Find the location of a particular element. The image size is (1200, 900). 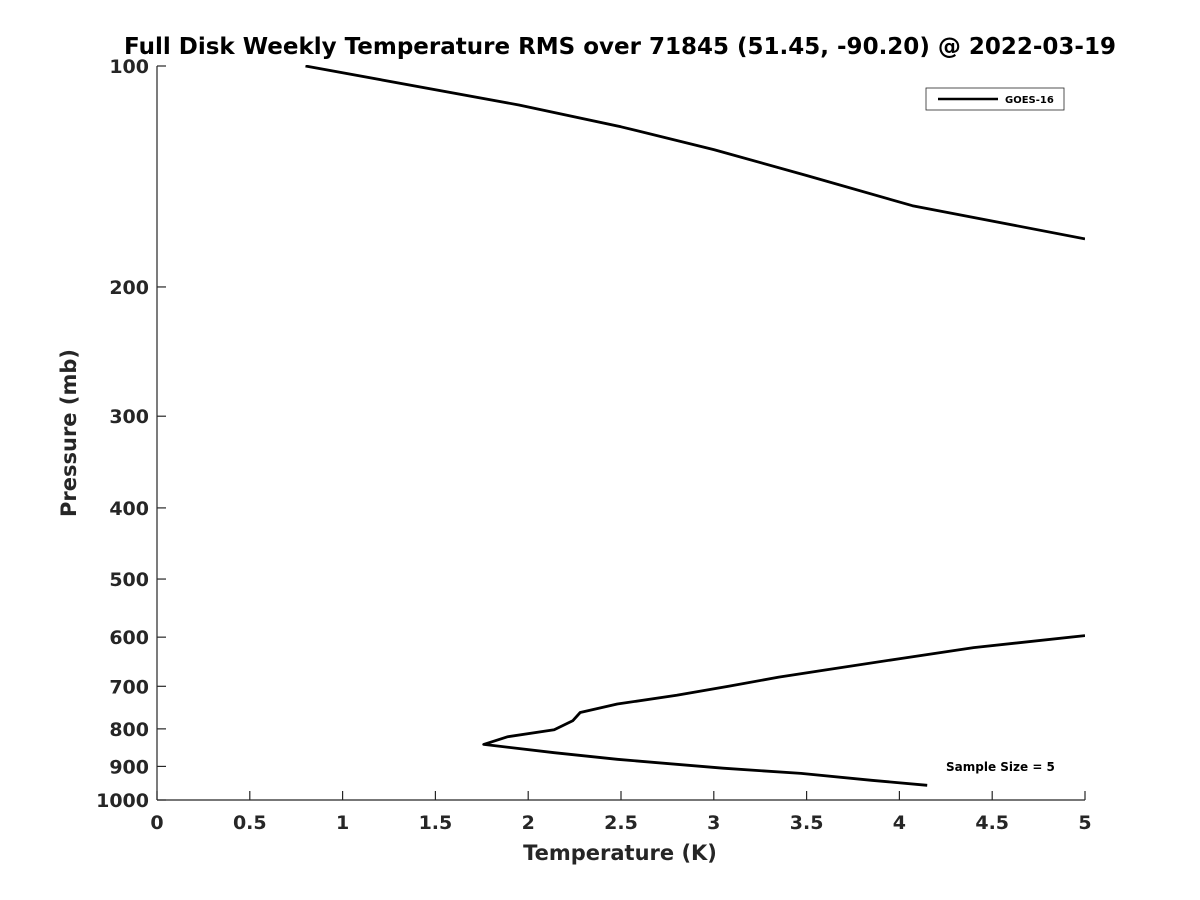

x-tick-label: 0.5 is located at coordinates (250, 823).